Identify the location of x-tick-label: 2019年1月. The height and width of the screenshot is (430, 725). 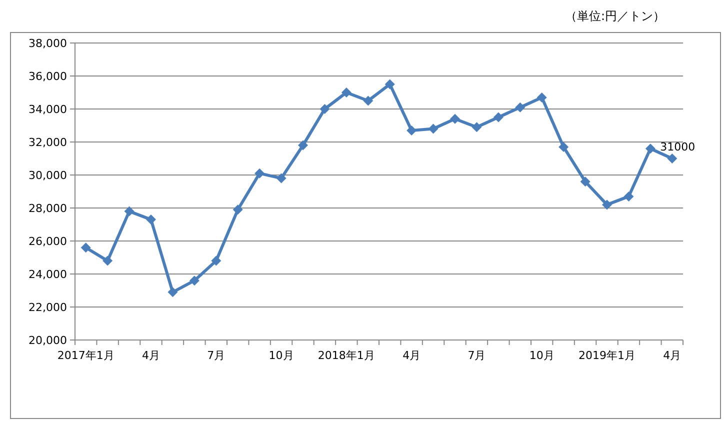
(607, 355).